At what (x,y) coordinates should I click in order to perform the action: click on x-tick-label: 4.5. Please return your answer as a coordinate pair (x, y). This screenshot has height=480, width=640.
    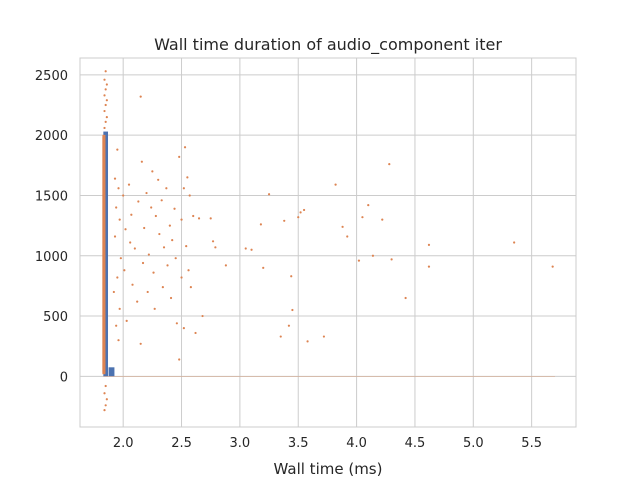
    Looking at the image, I should click on (415, 443).